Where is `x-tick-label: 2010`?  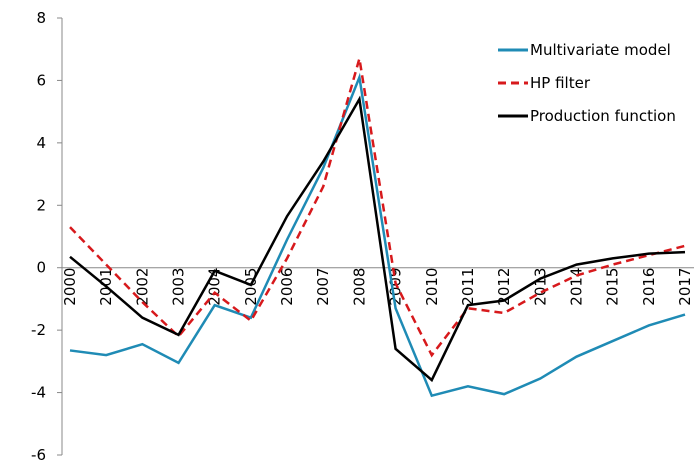
x-tick-label: 2010 is located at coordinates (432, 287).